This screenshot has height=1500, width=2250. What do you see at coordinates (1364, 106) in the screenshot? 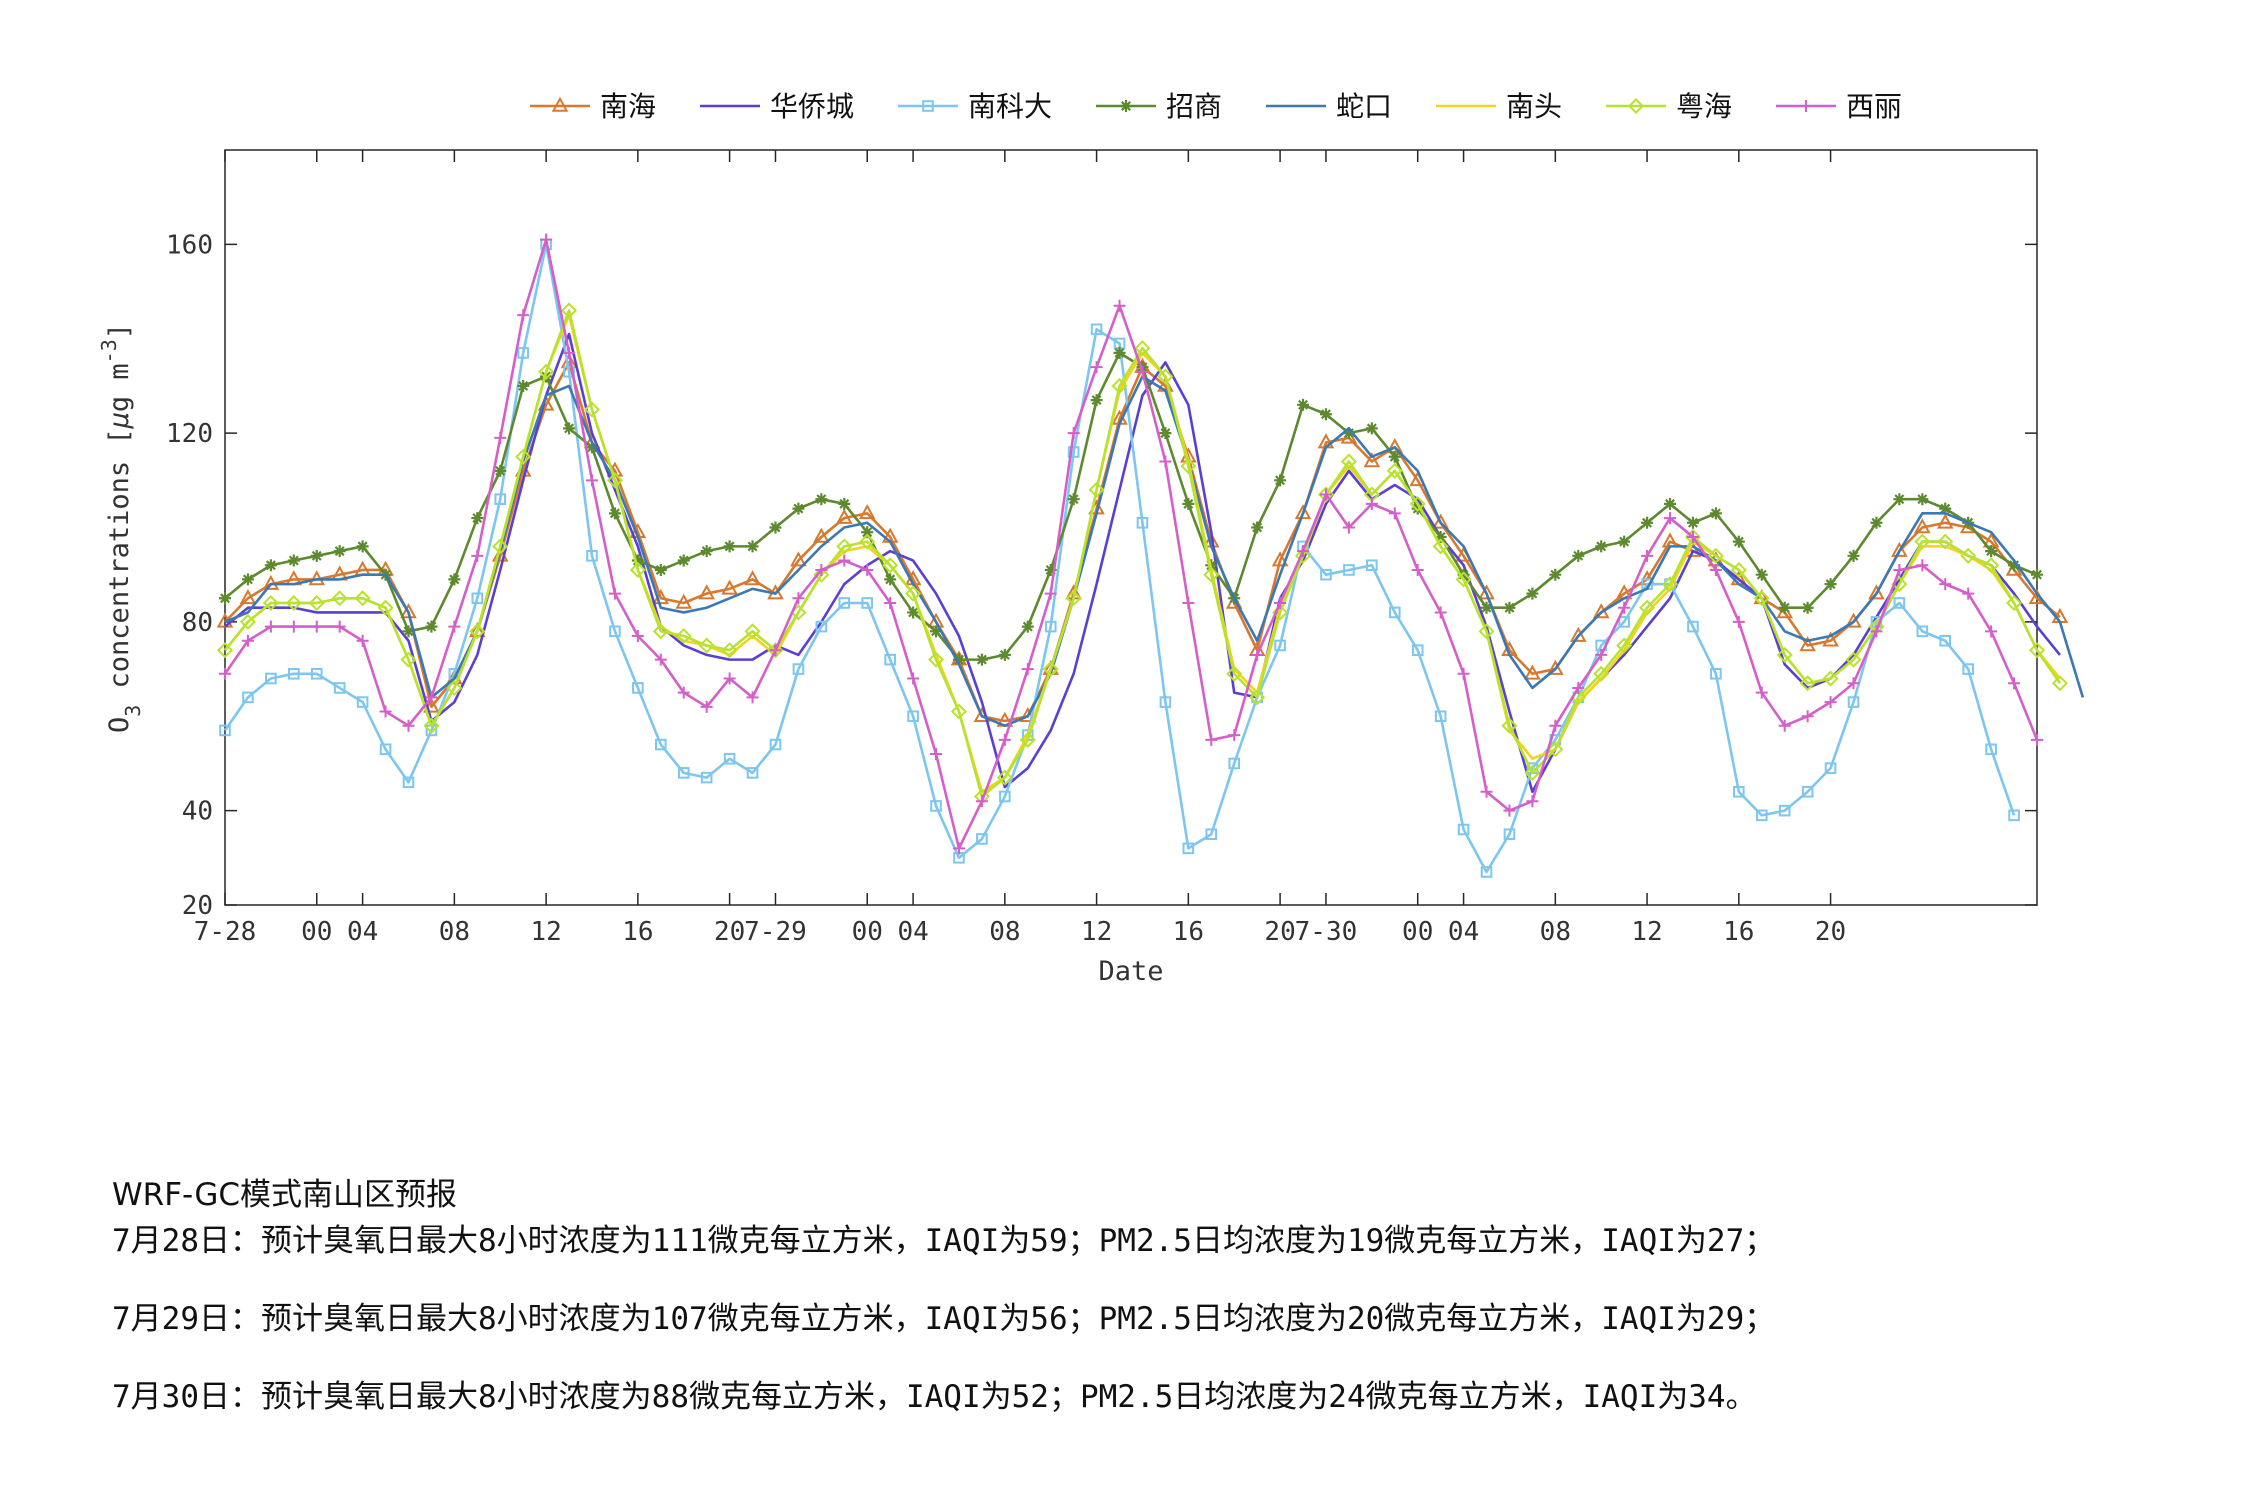
I see `legend-label: 蛇口` at bounding box center [1364, 106].